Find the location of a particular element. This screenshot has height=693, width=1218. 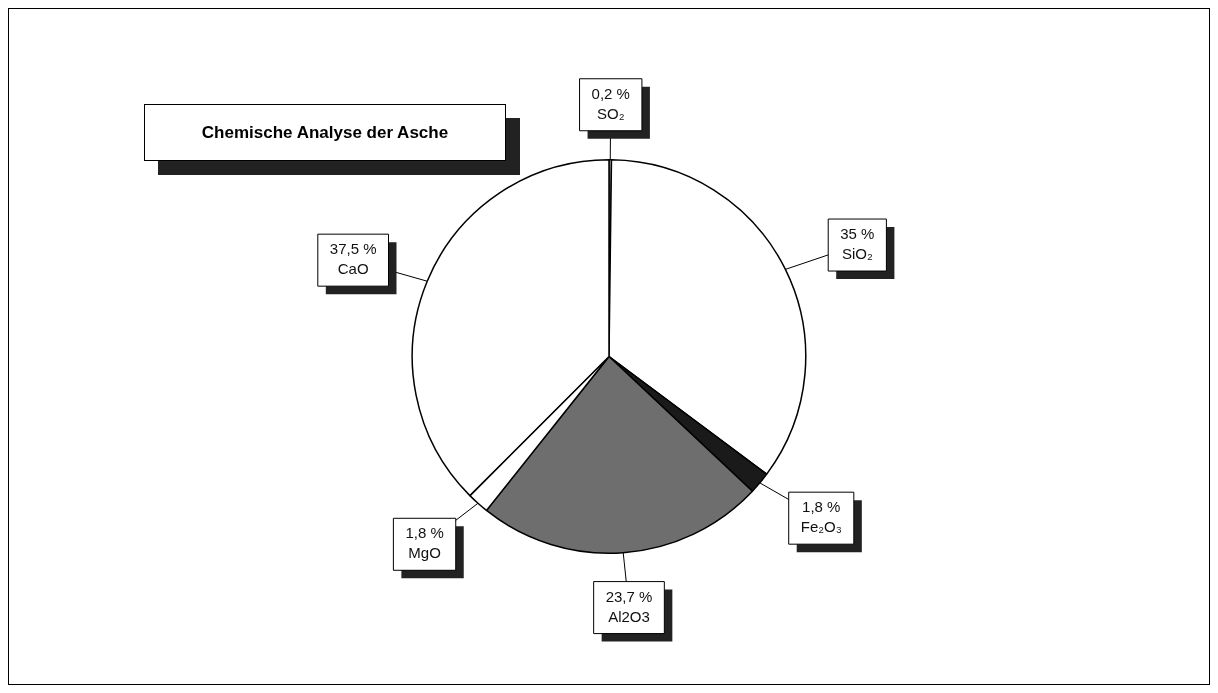

slice-label: Fe₂O₃ is located at coordinates (821, 527).